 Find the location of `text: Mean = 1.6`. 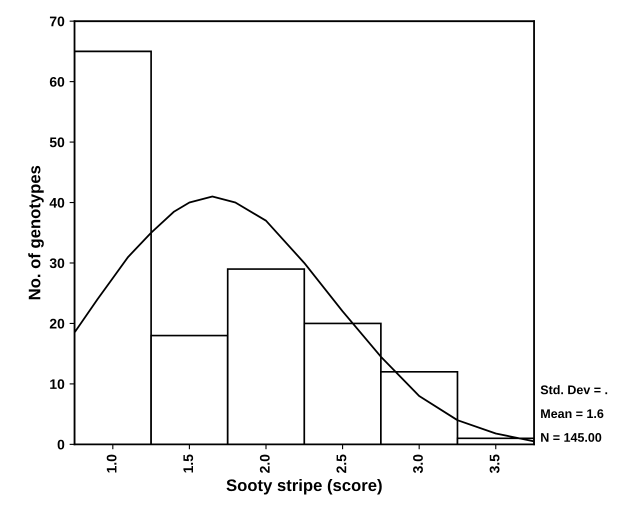

text: Mean = 1.6 is located at coordinates (572, 413).